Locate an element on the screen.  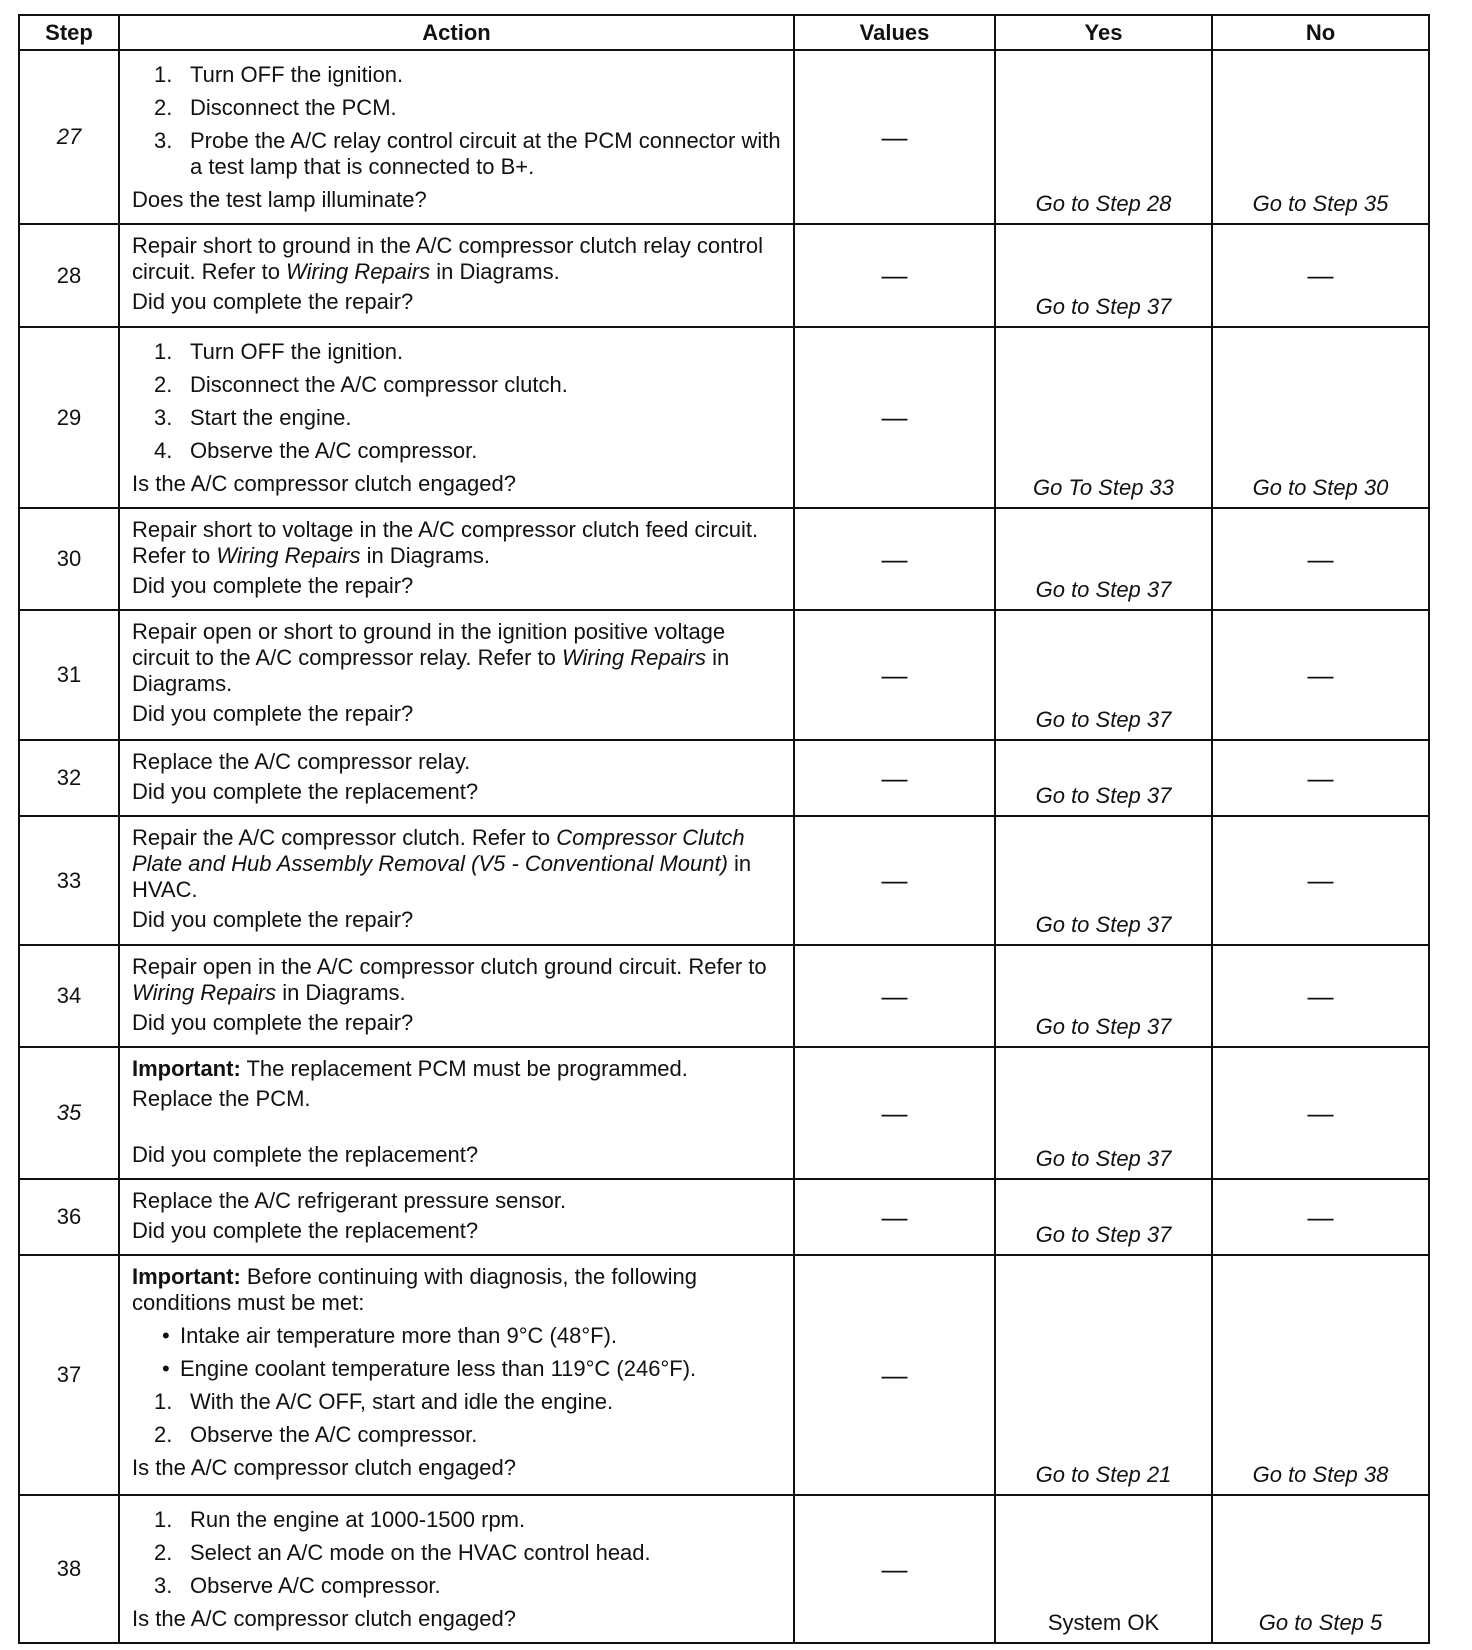
step-number: 28 is located at coordinates (69, 275).